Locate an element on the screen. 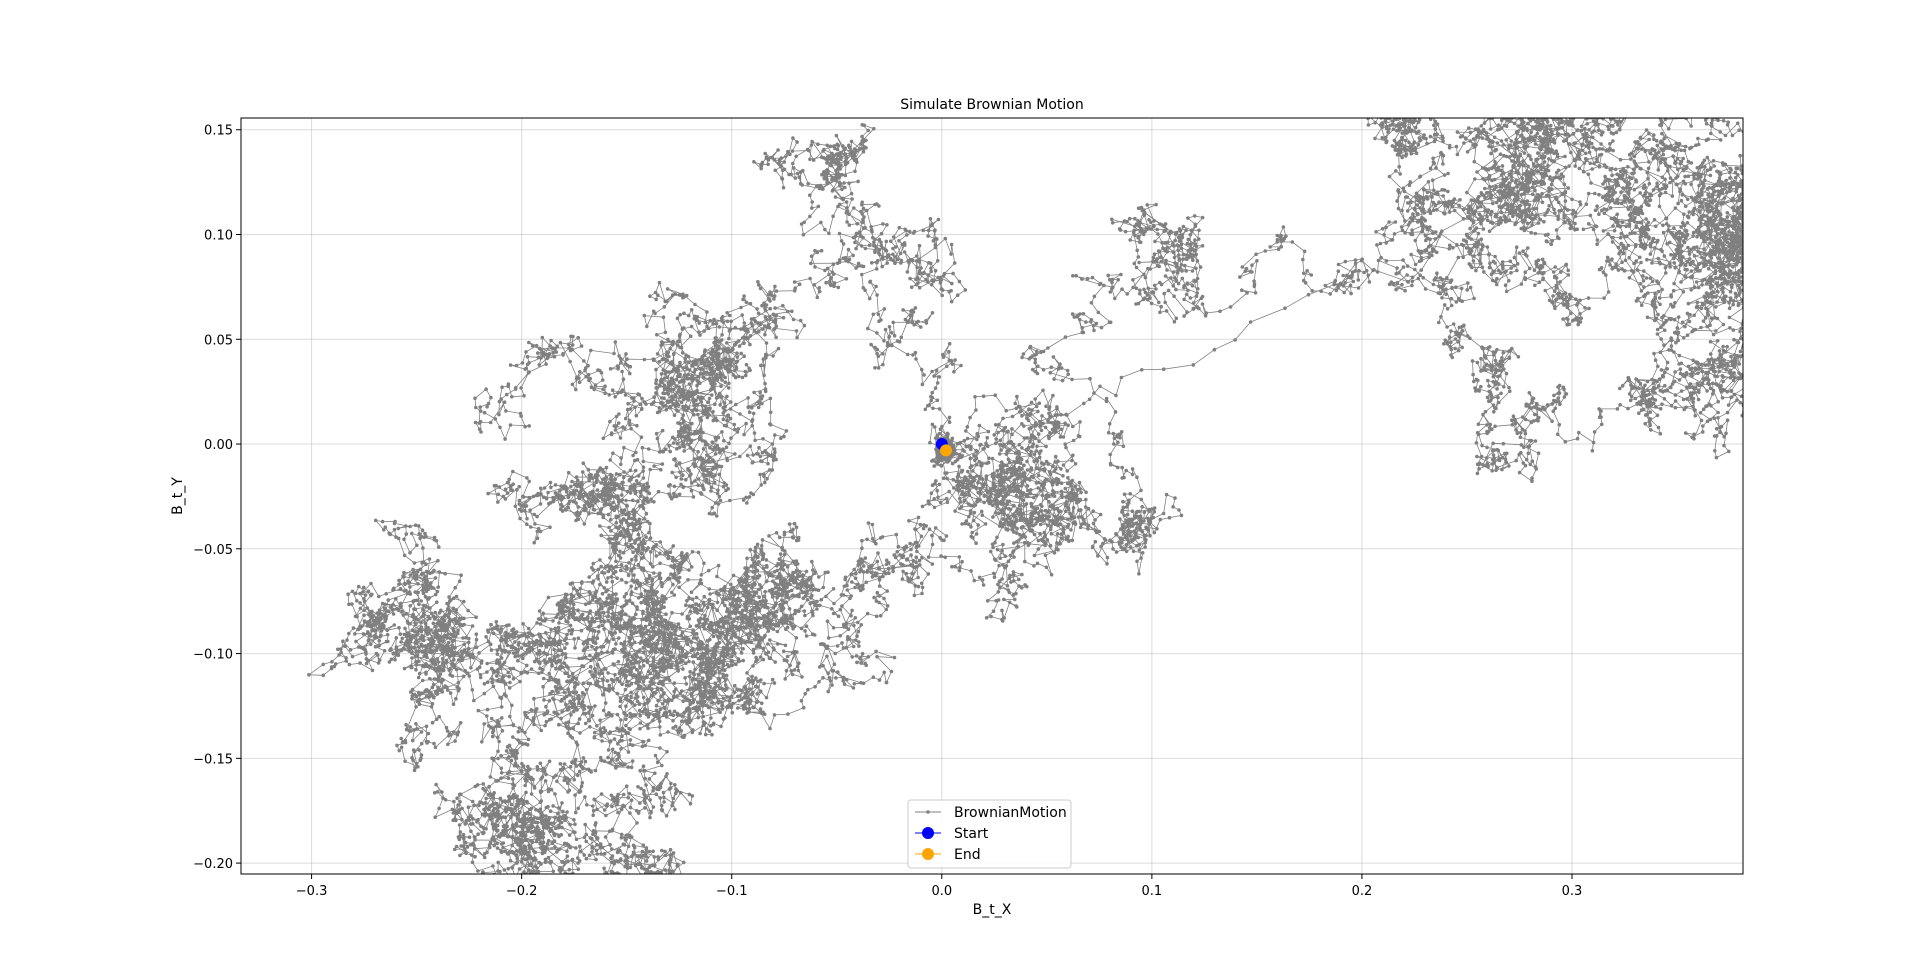 Image resolution: width=1920 pixels, height=979 pixels. legend-entry-end: End is located at coordinates (948, 855).